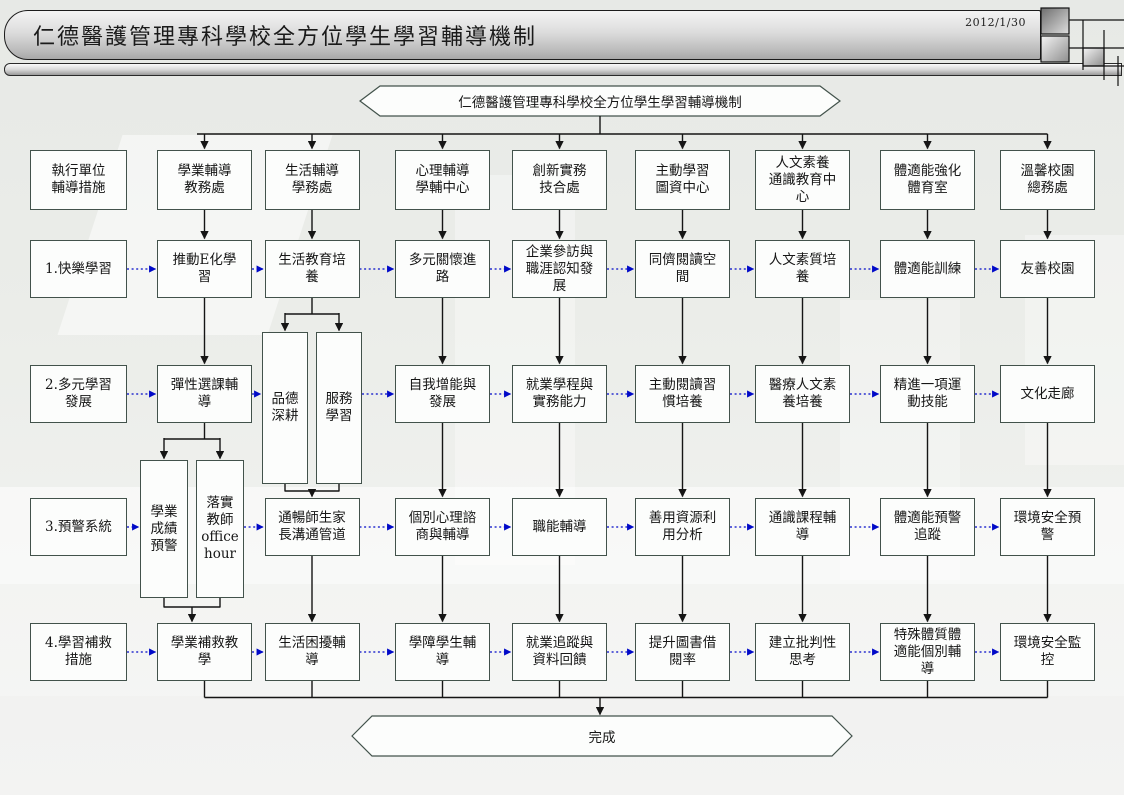 The image size is (1124, 795). What do you see at coordinates (204, 394) in the screenshot?
I see `flow-node: 彈性選課輔 導` at bounding box center [204, 394].